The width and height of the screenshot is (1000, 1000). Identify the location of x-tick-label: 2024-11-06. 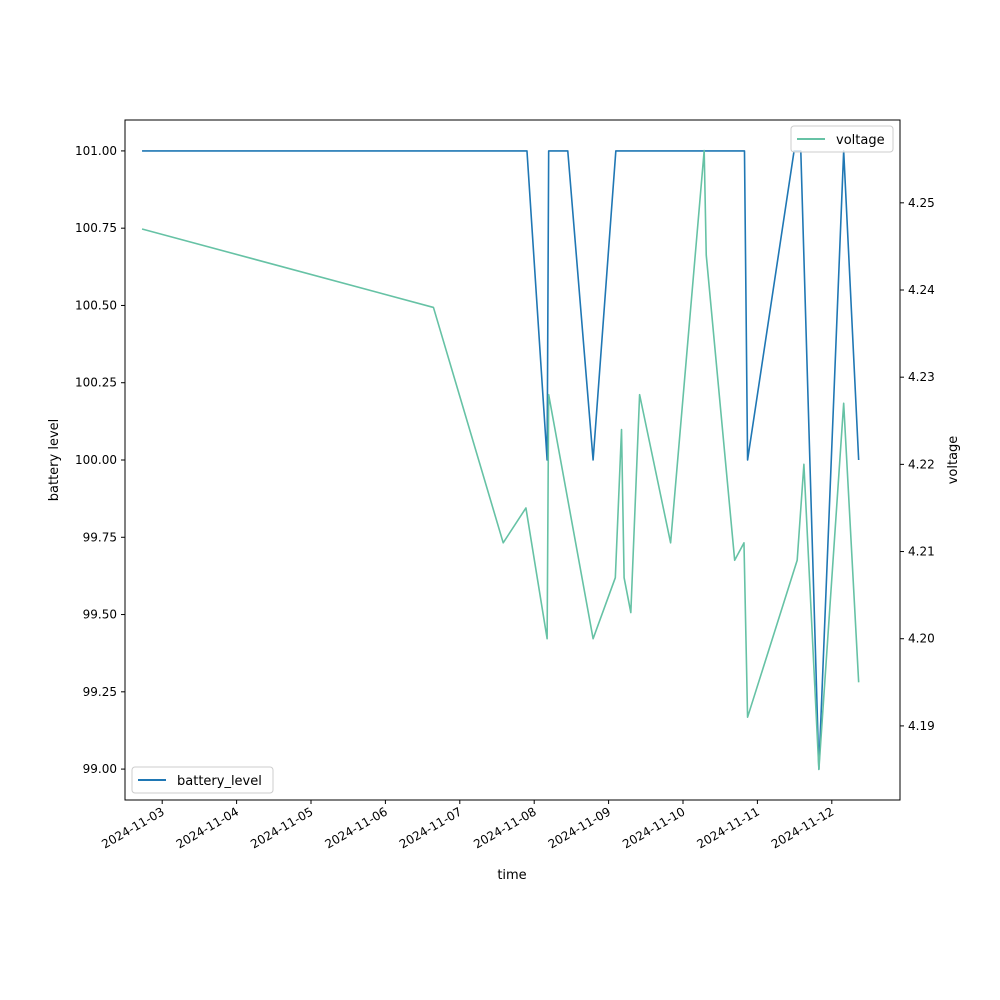
(355, 827).